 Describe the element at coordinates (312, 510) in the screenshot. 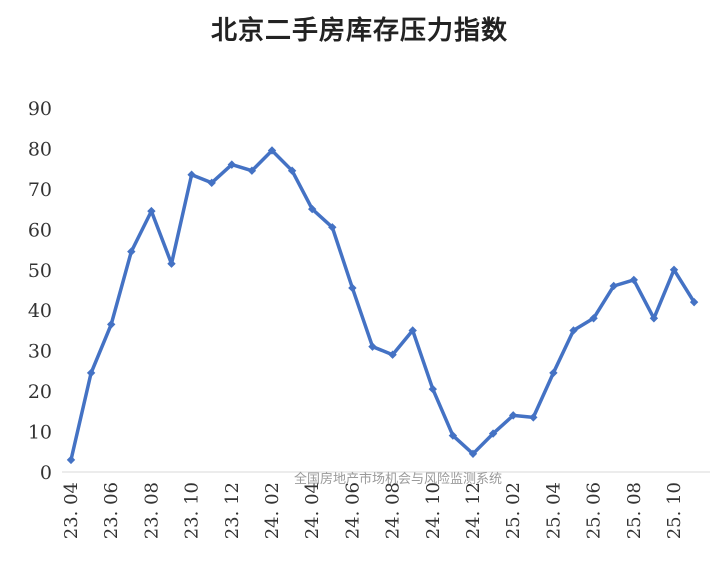

I see `x-tick-label: 24. 04` at that location.